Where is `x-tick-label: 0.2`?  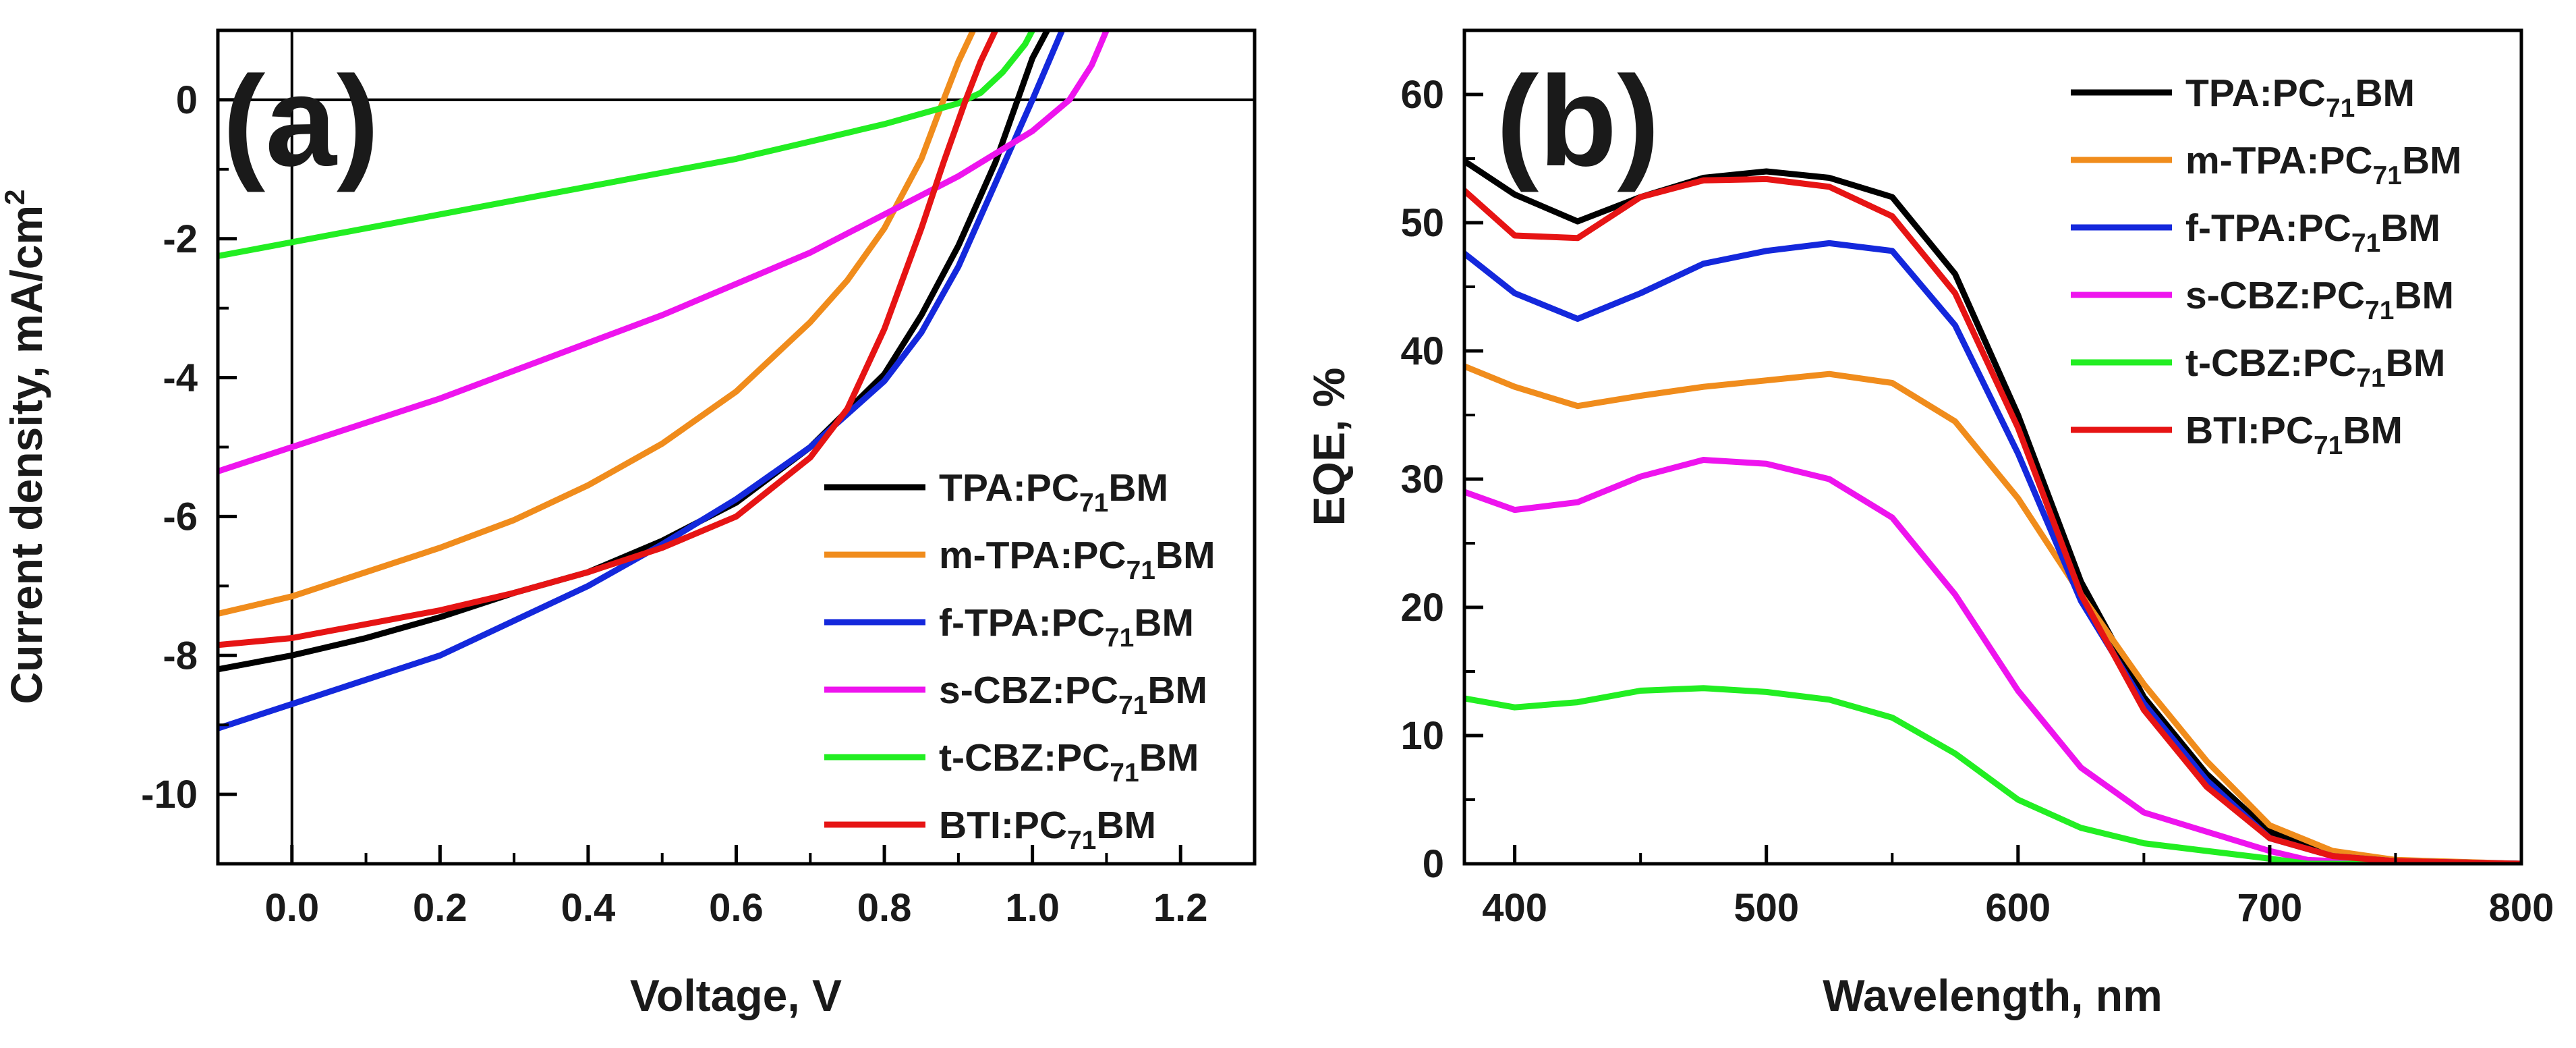 x-tick-label: 0.2 is located at coordinates (440, 908).